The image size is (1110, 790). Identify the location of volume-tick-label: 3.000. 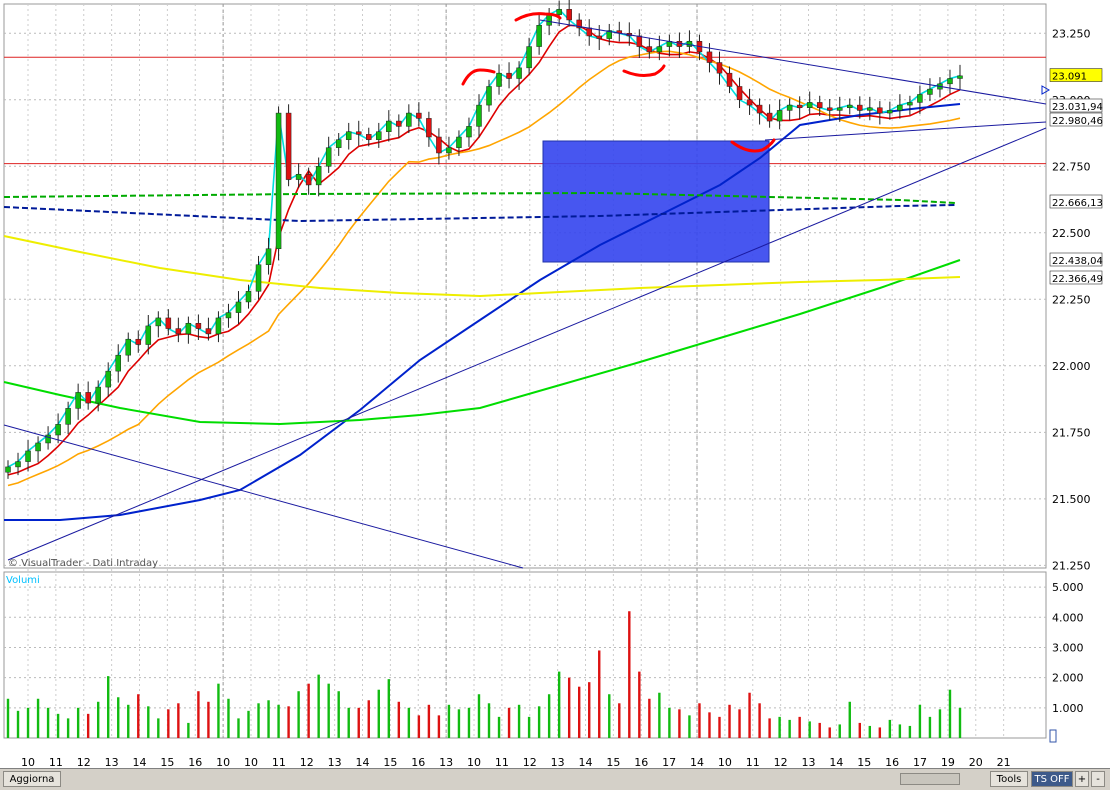
(1068, 647).